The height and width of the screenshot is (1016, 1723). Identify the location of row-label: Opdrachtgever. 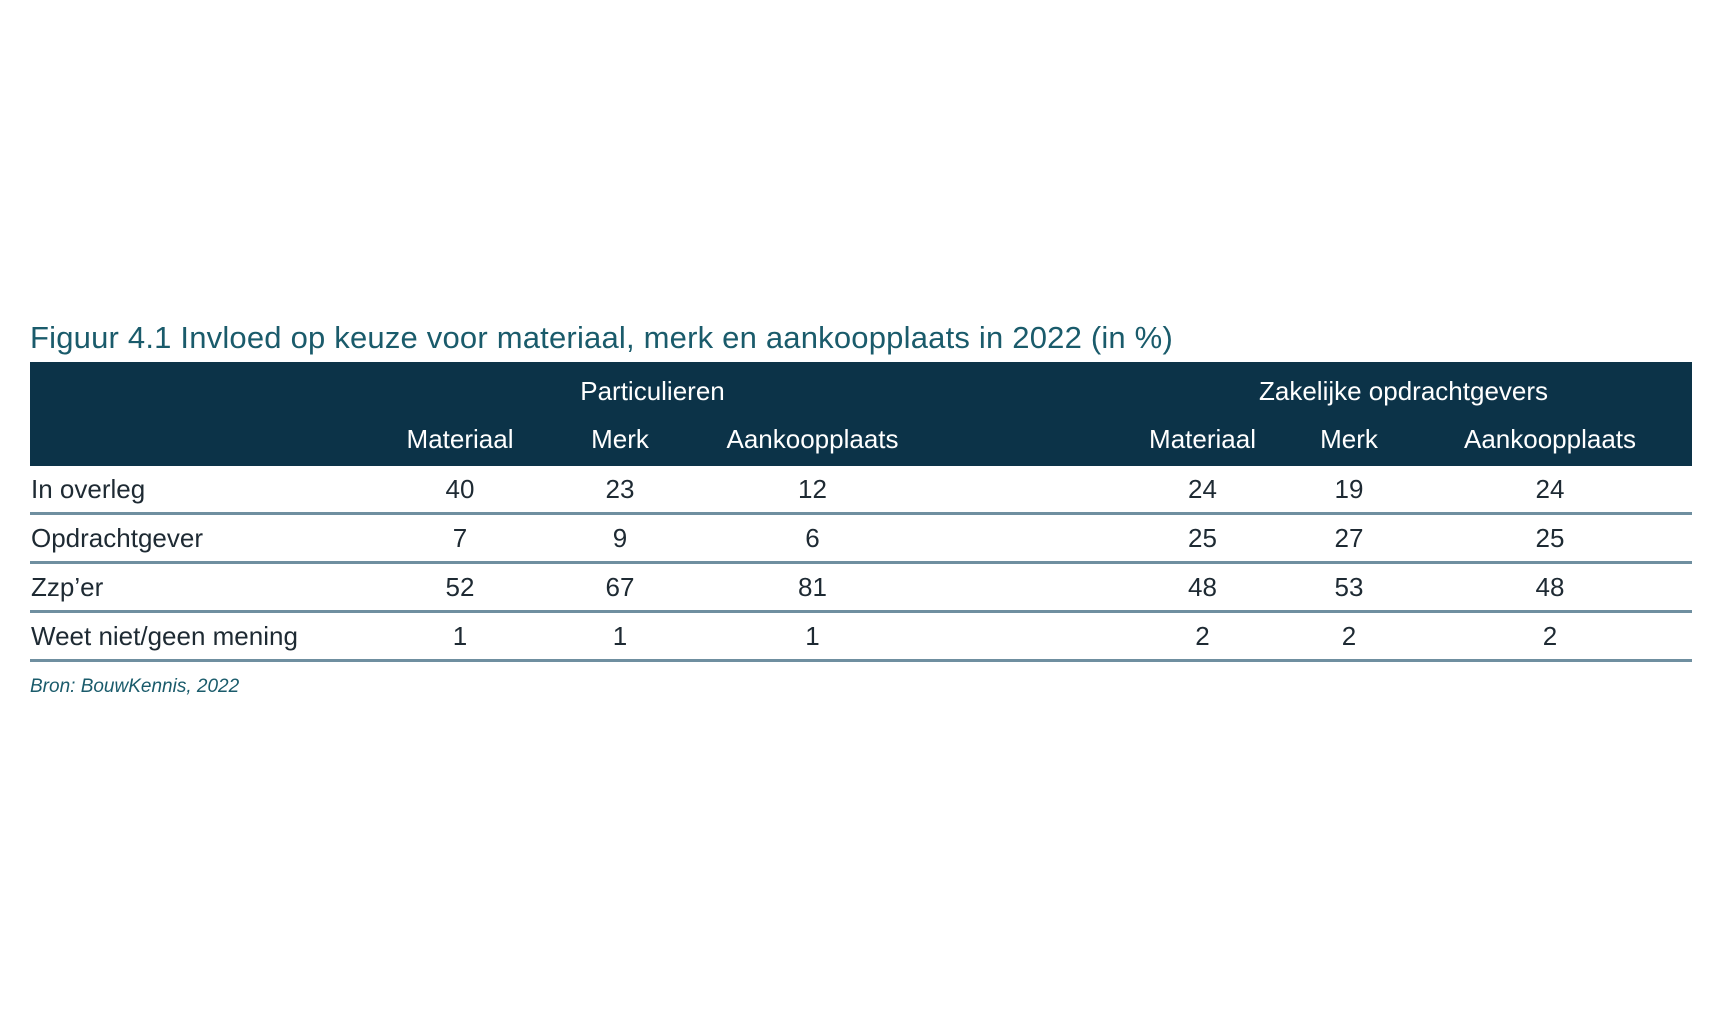
(195, 538).